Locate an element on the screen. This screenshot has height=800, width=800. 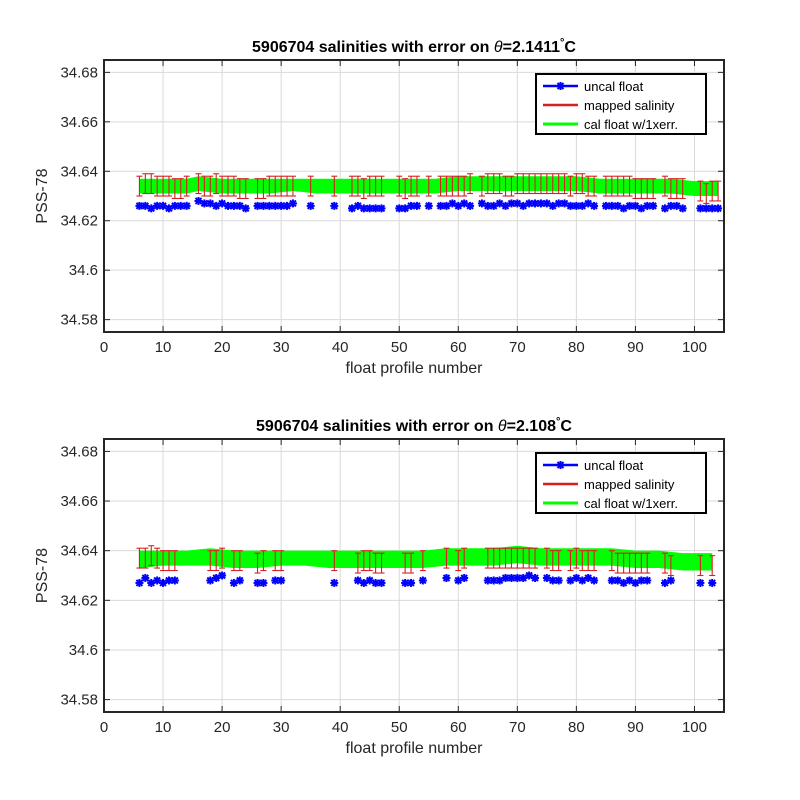
legend-cal-float: cal float w/1xerr. is located at coordinates (610, 124).